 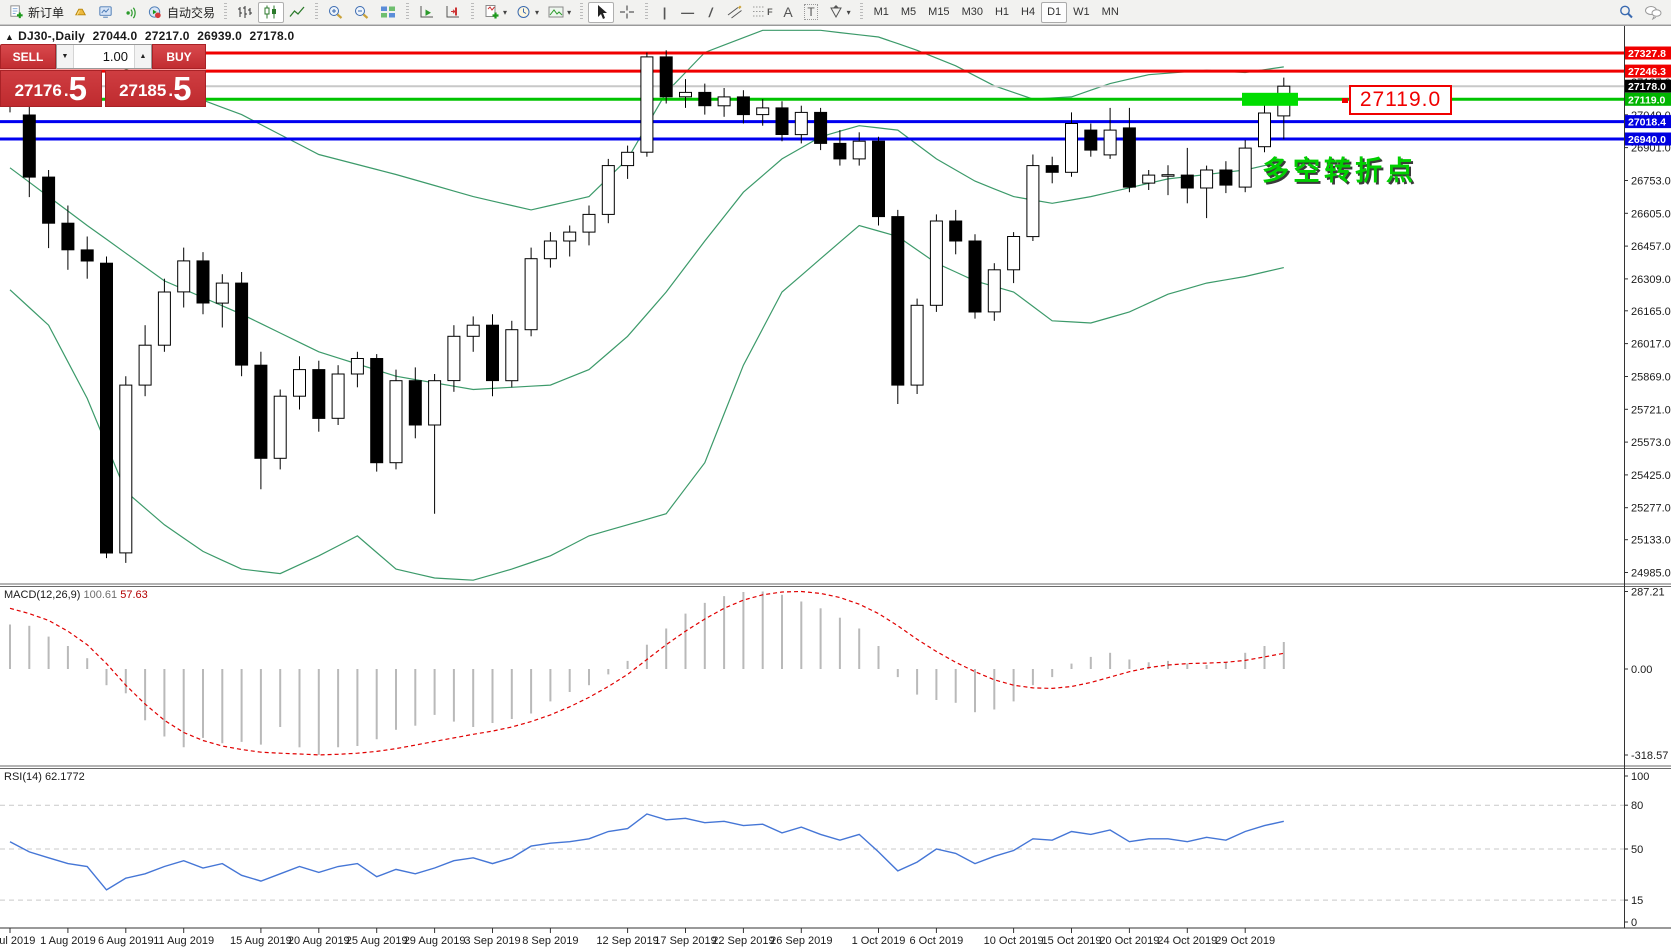 What do you see at coordinates (1054, 12) in the screenshot?
I see `tab-d1: D1` at bounding box center [1054, 12].